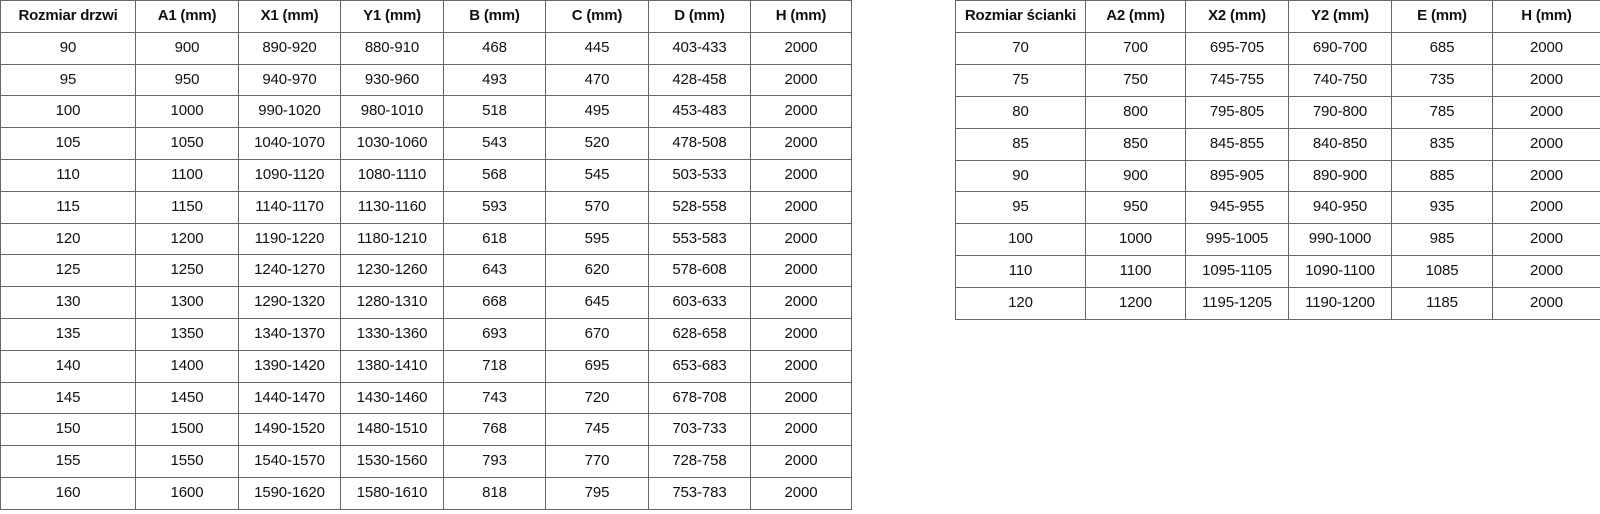 This screenshot has height=514, width=1600. What do you see at coordinates (1340, 112) in the screenshot?
I see `wall-cell: 790-800` at bounding box center [1340, 112].